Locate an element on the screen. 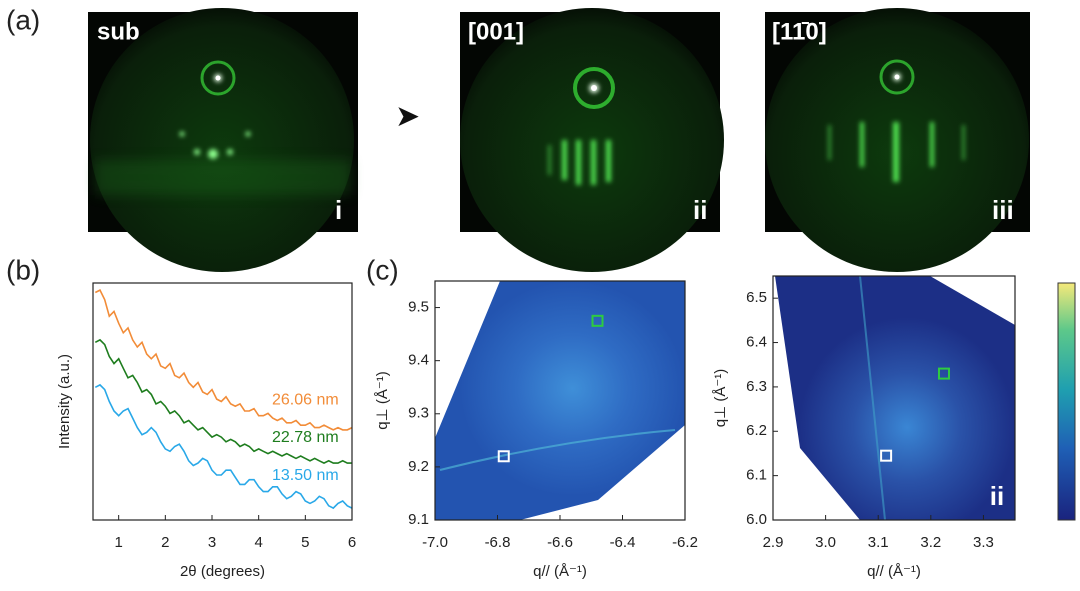 This screenshot has height=591, width=1080. rheed-image: [001] ii is located at coordinates (592, 140).